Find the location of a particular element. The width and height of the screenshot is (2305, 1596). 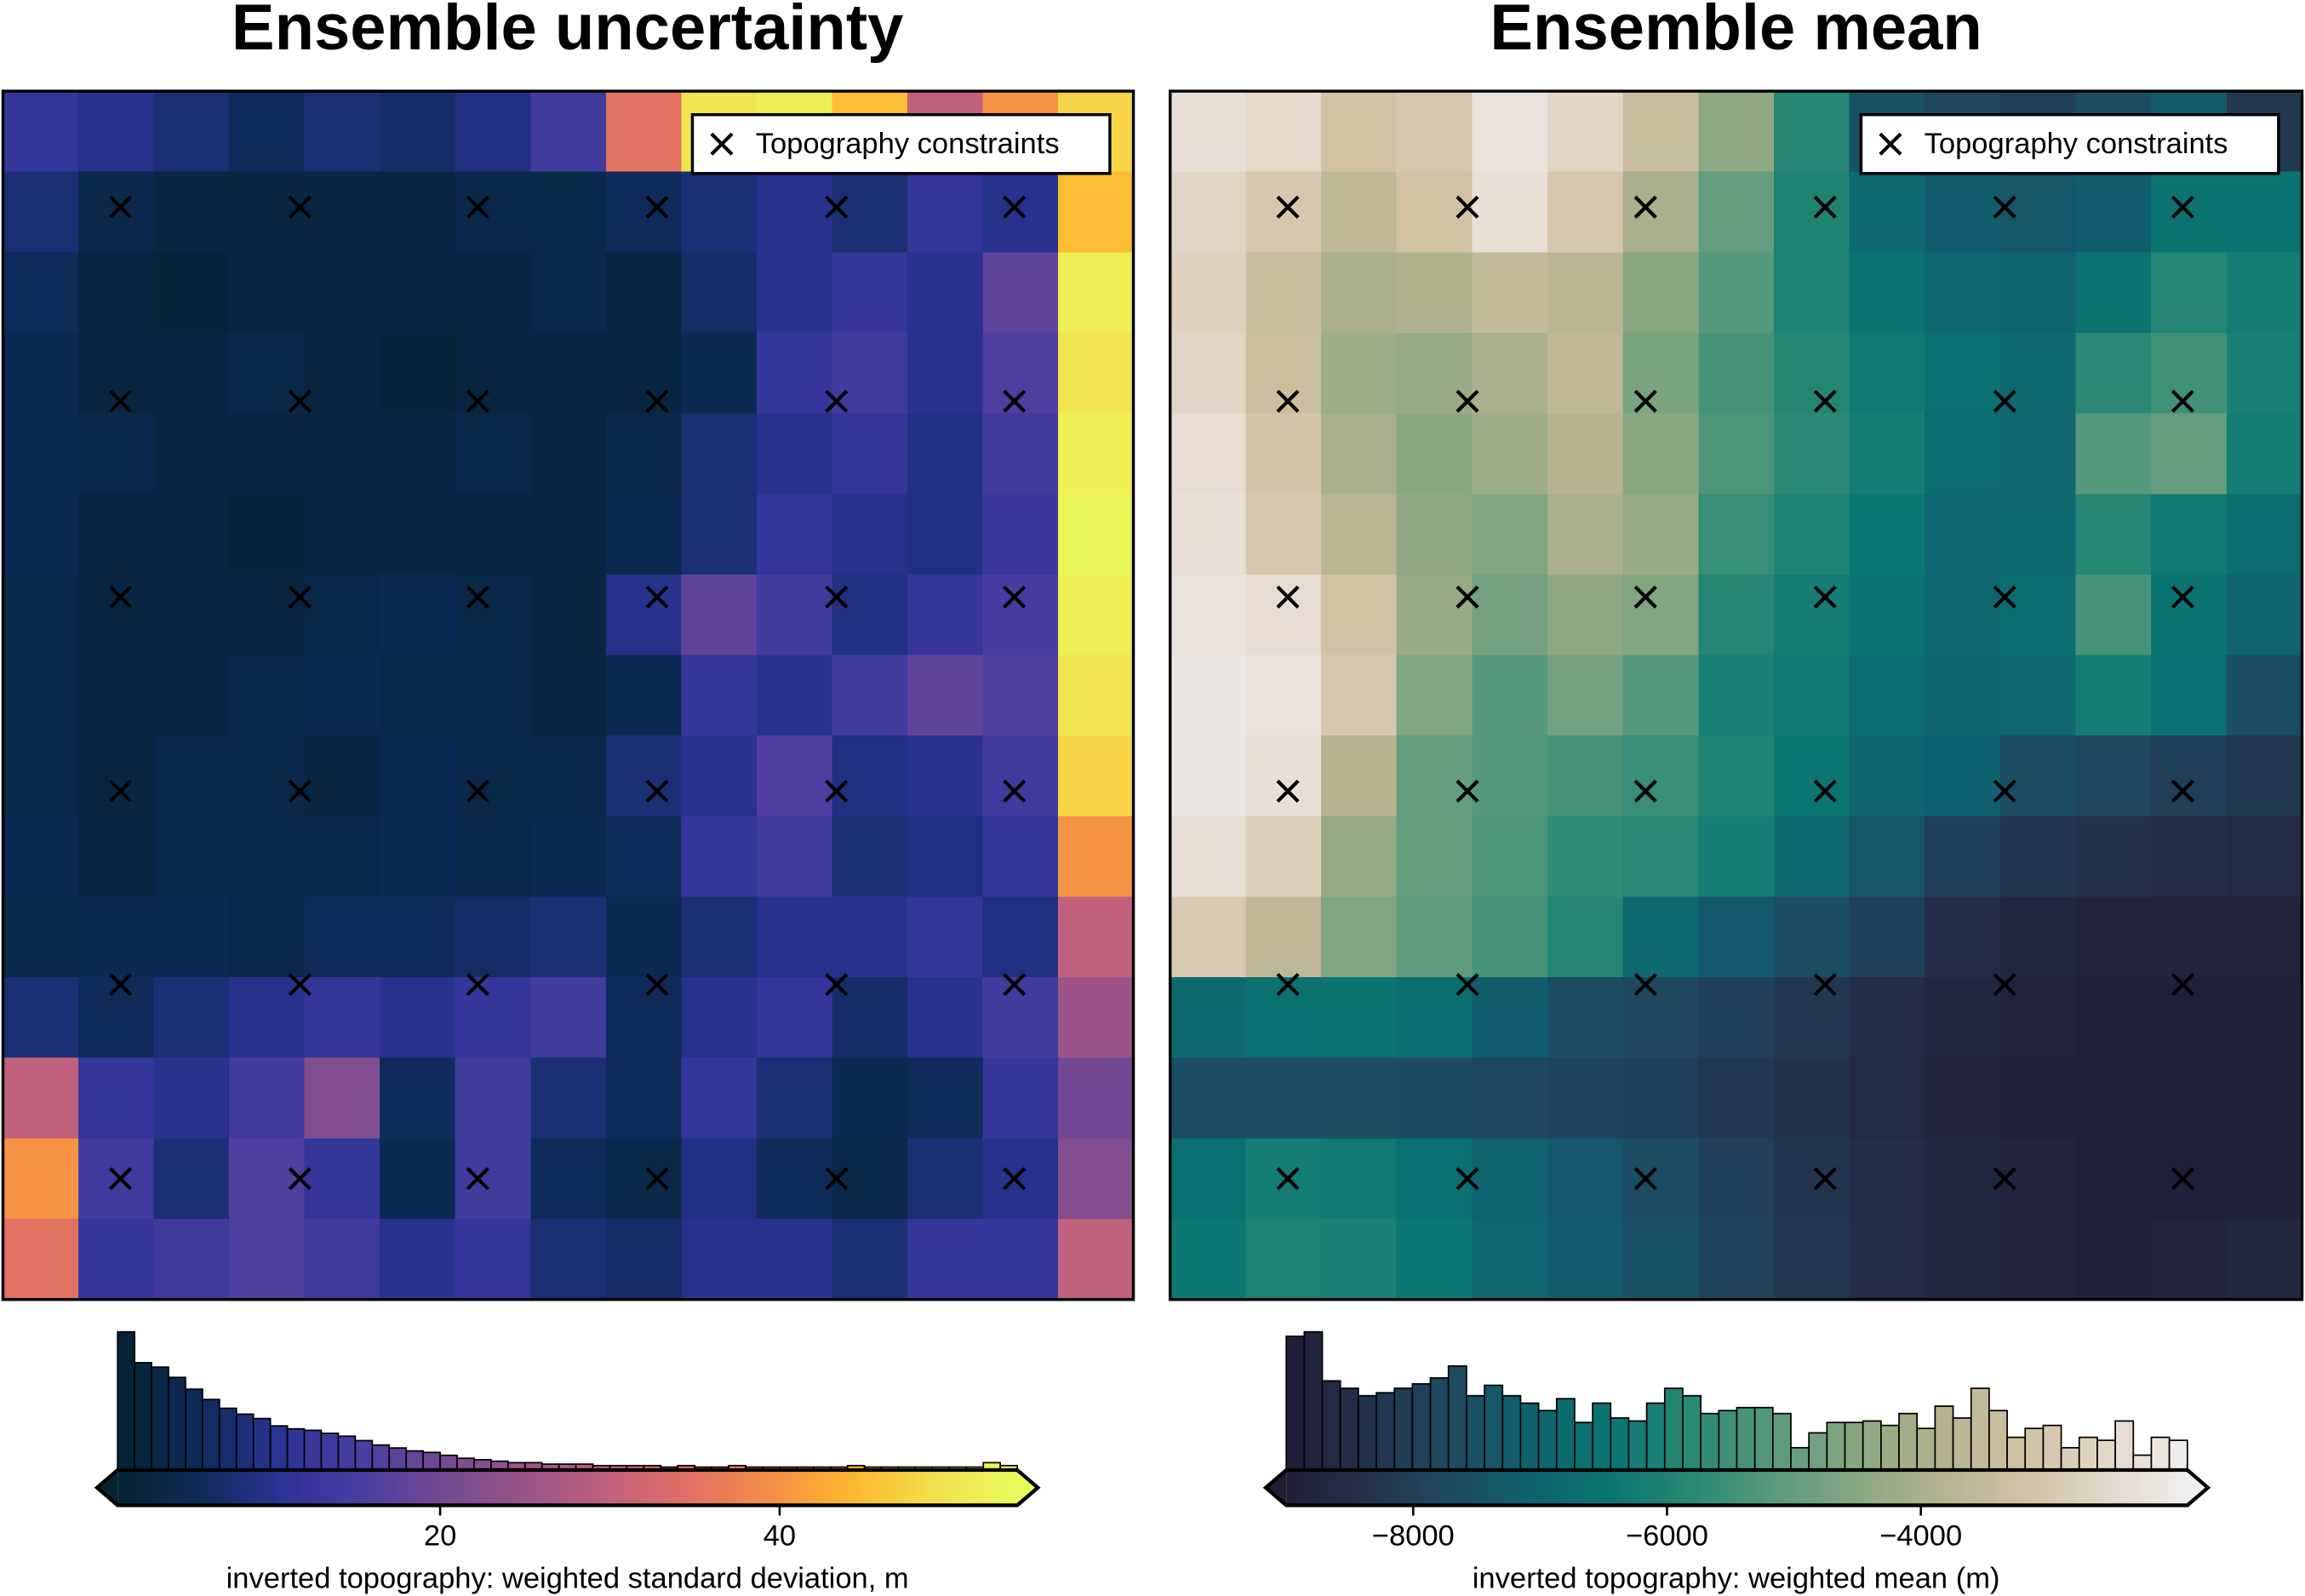

legend: Topography constraints is located at coordinates (901, 143).